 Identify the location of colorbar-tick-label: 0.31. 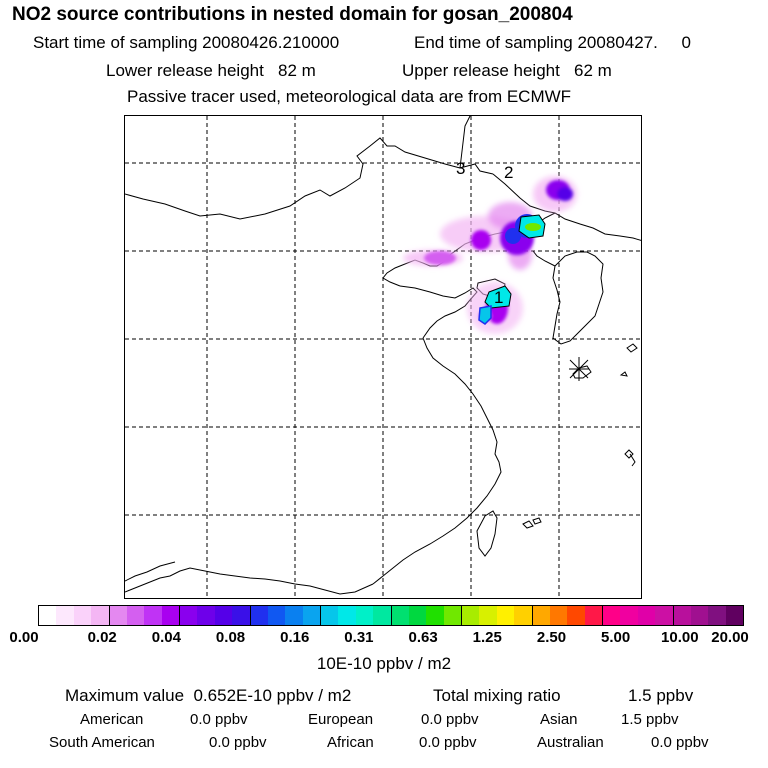
(359, 637).